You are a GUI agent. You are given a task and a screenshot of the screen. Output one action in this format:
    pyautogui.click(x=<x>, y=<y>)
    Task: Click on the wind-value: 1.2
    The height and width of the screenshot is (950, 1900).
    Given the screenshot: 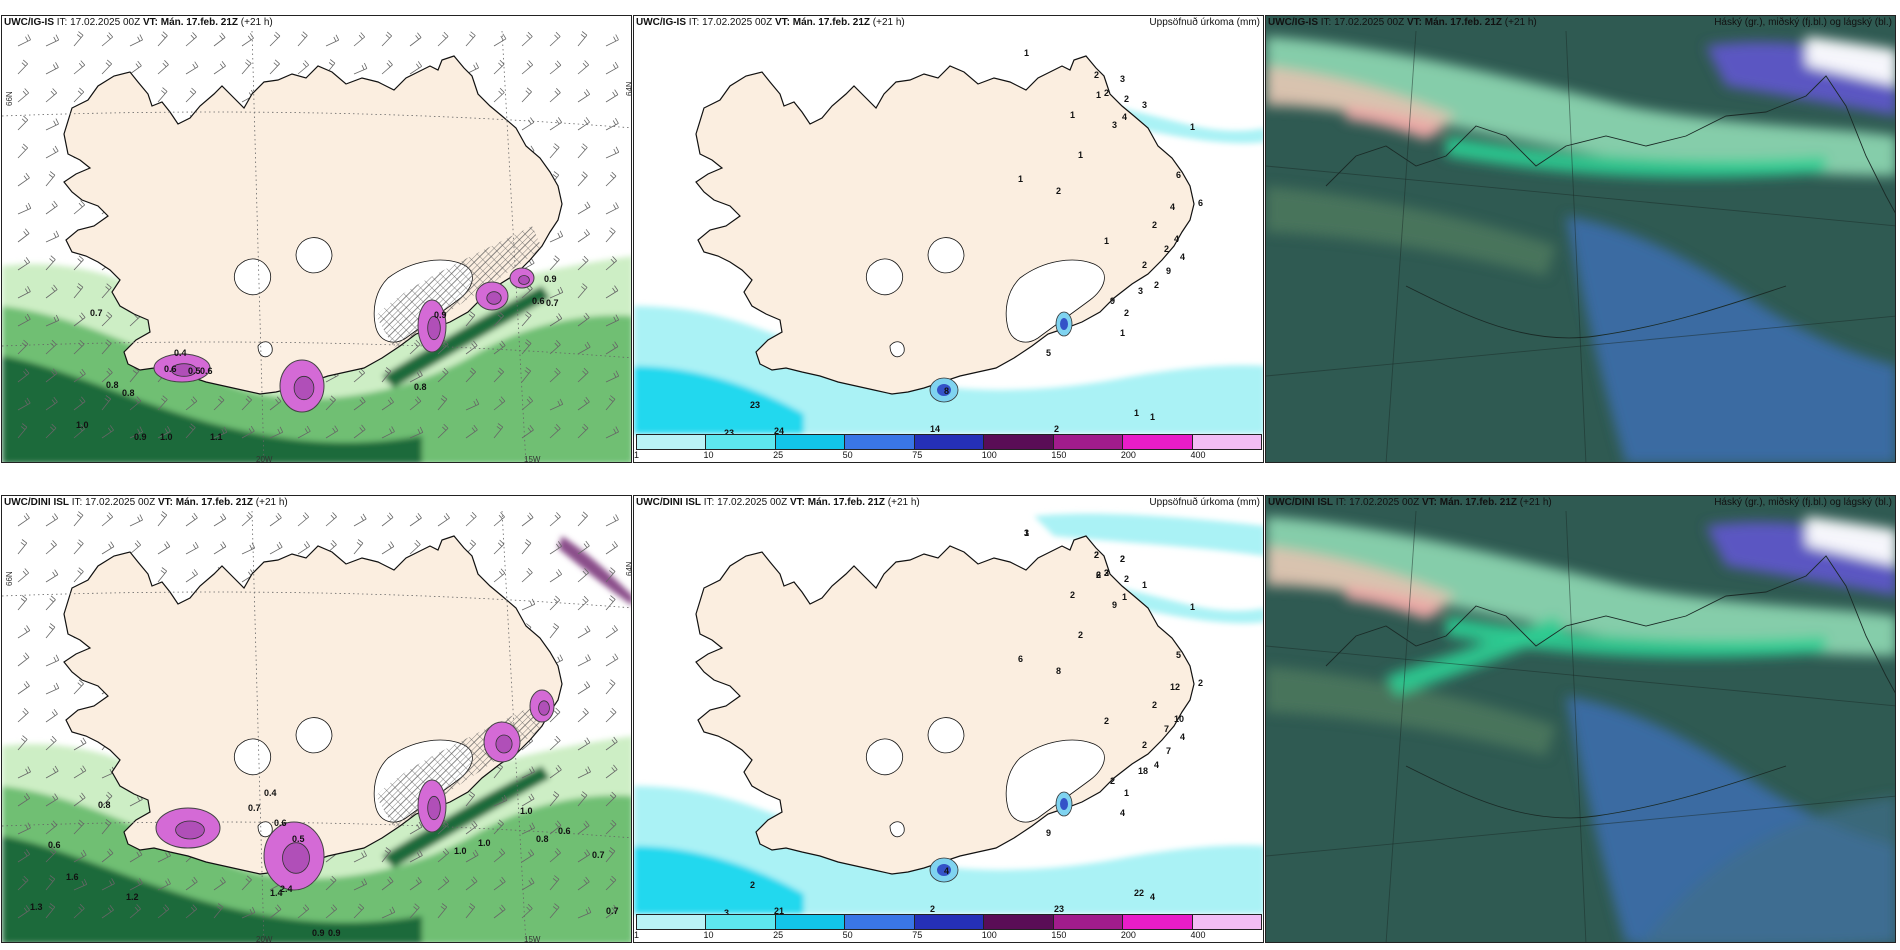 What is the action you would take?
    pyautogui.click(x=132, y=897)
    